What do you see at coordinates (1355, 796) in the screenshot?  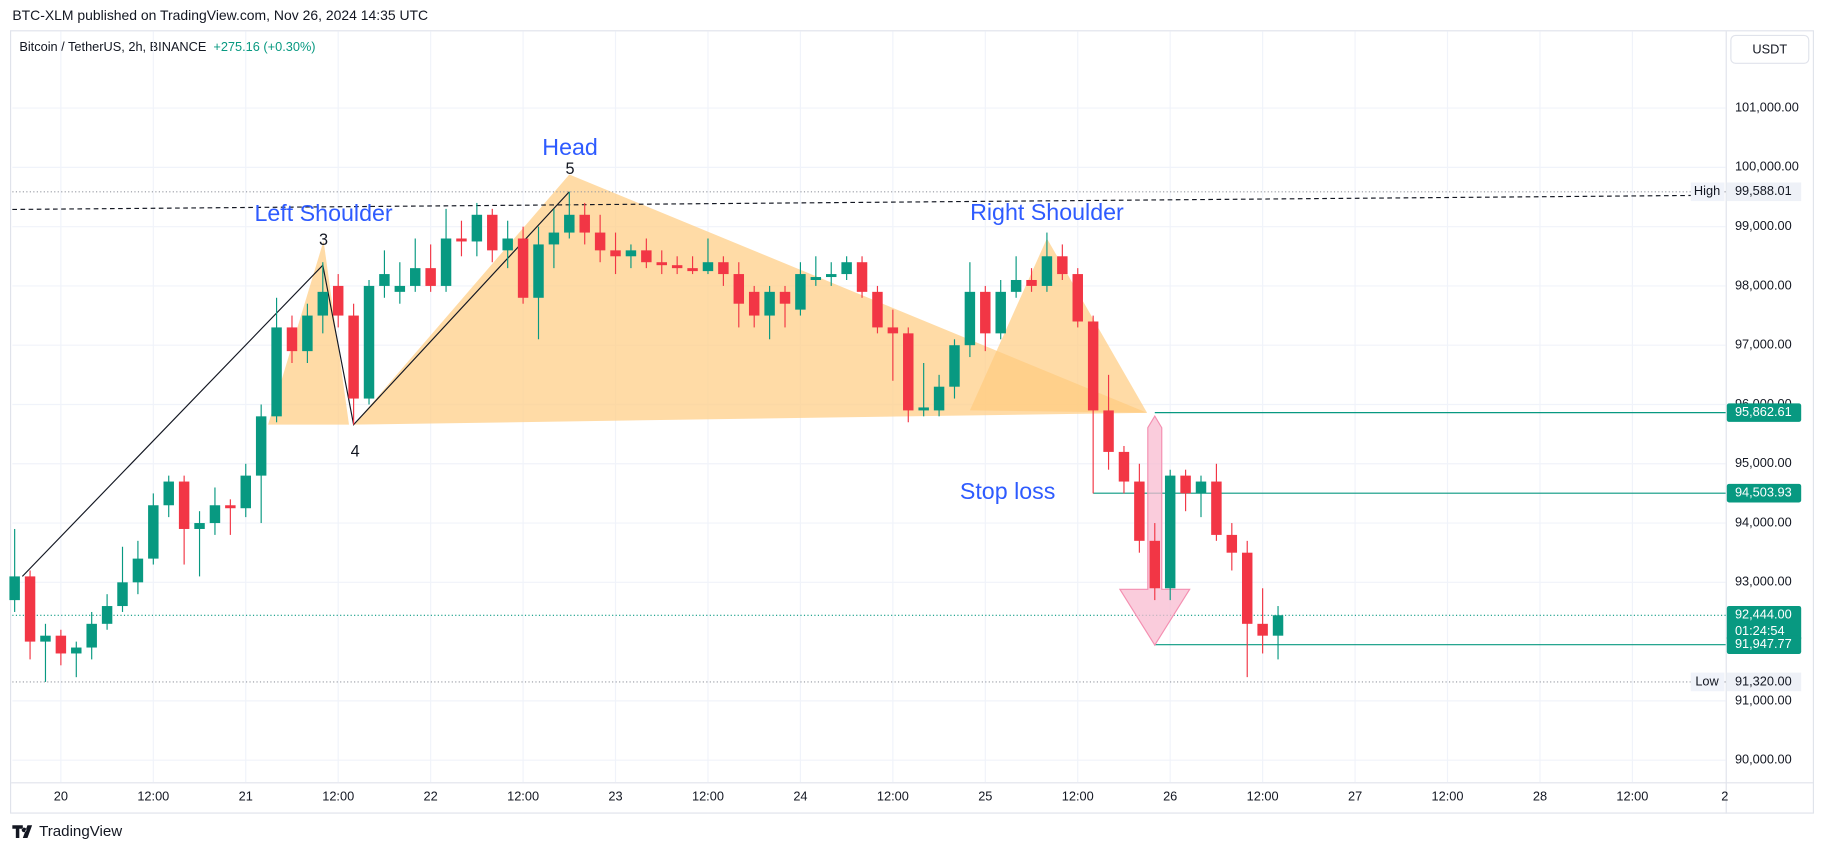 I see `x-tick-label: 27` at bounding box center [1355, 796].